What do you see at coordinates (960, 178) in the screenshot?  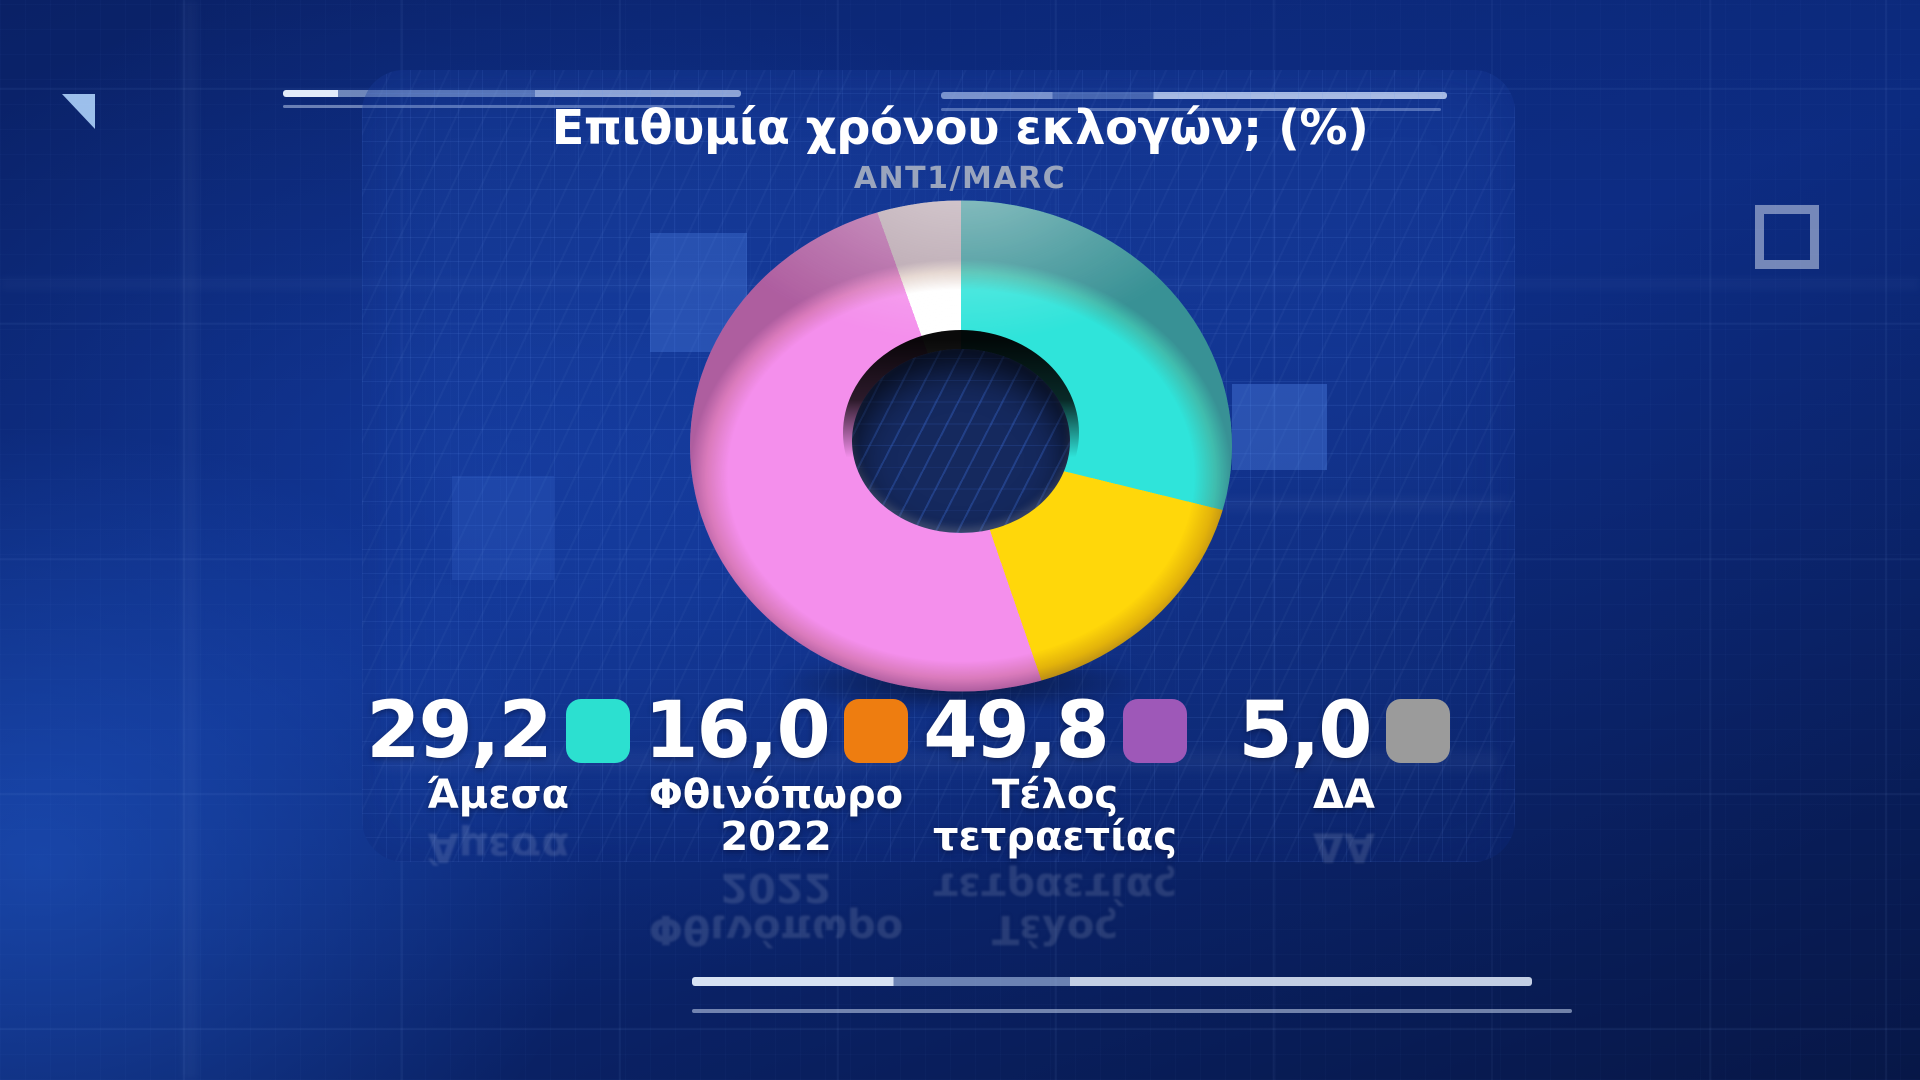 I see `chart-subtitle: ANT1/MARC` at bounding box center [960, 178].